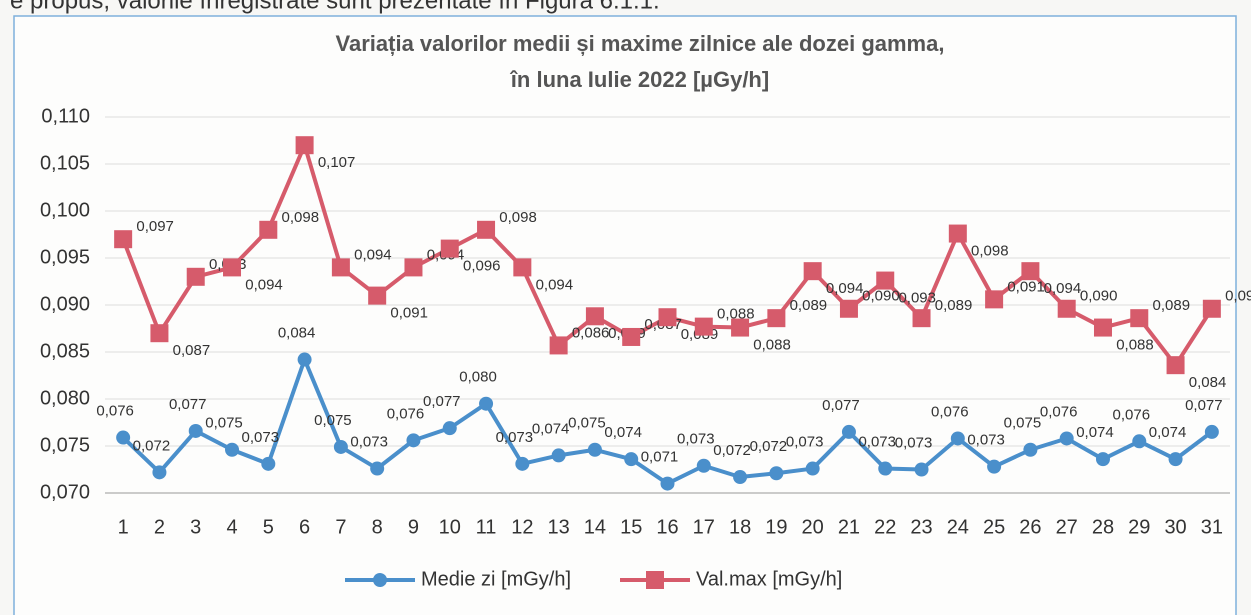 This screenshot has width=1251, height=615. Describe the element at coordinates (478, 377) in the screenshot. I see `data-label: 0,080` at that location.